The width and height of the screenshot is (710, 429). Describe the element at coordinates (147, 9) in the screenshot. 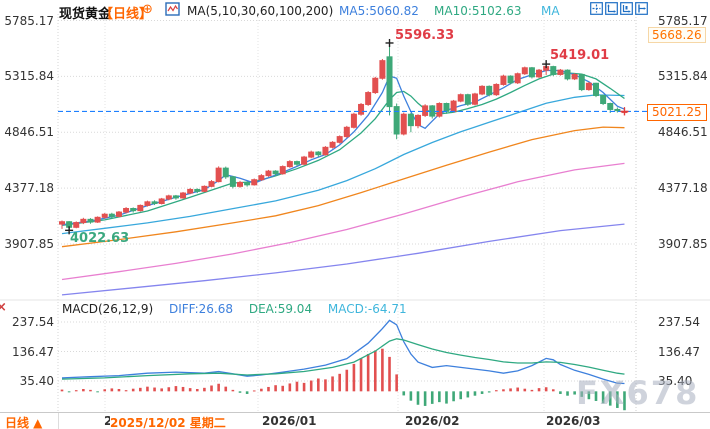

I see `expand-icon: ⊕` at that location.